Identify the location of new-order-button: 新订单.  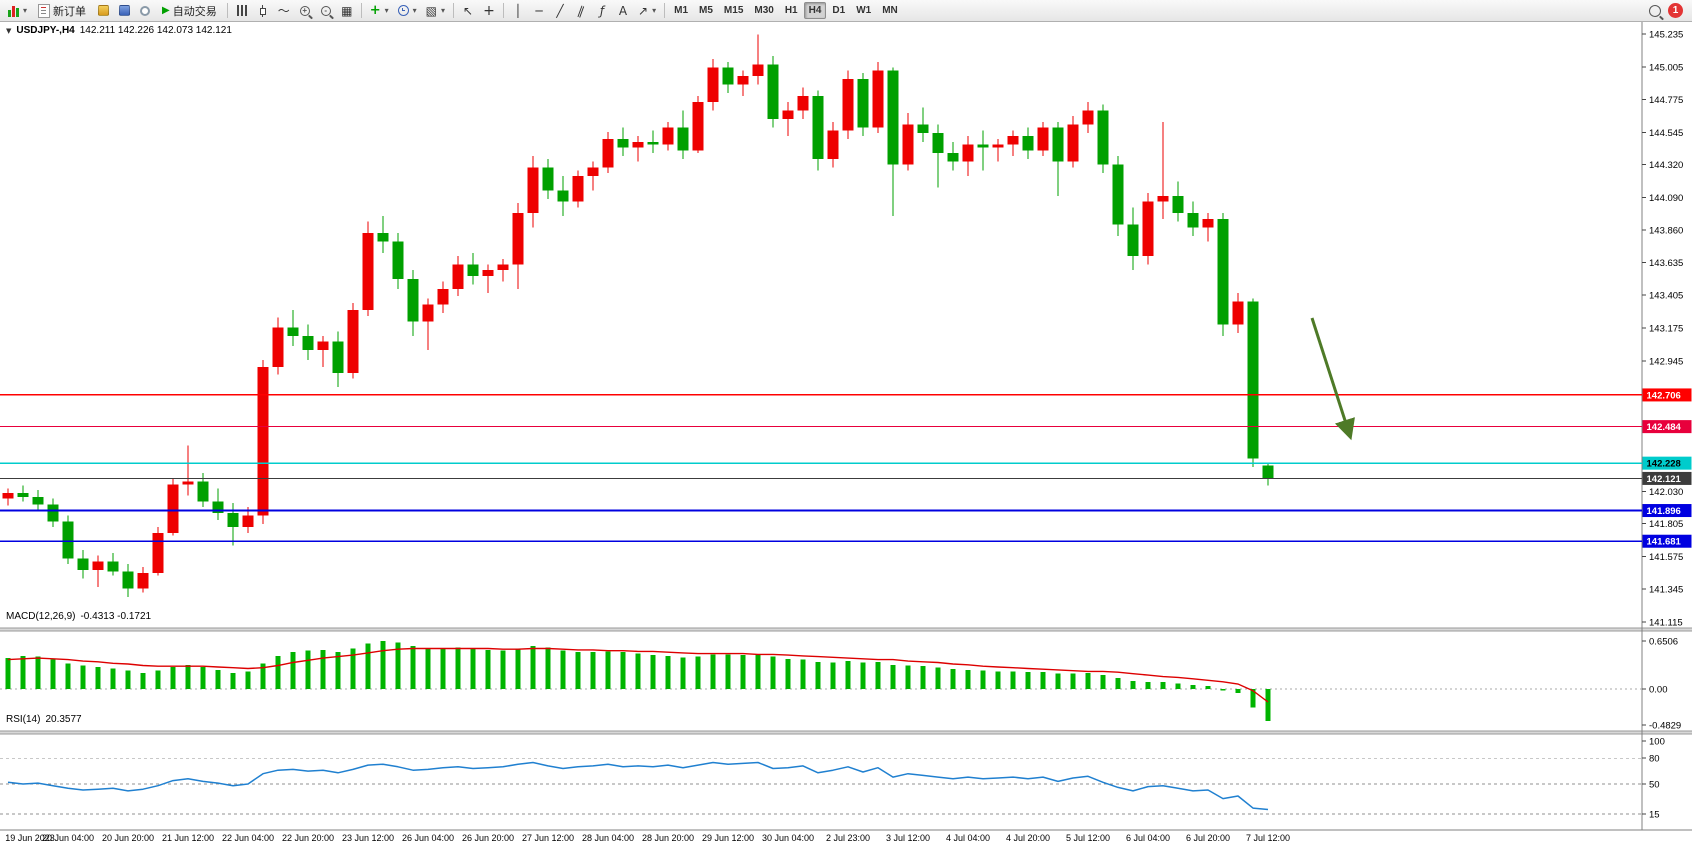
(62, 11).